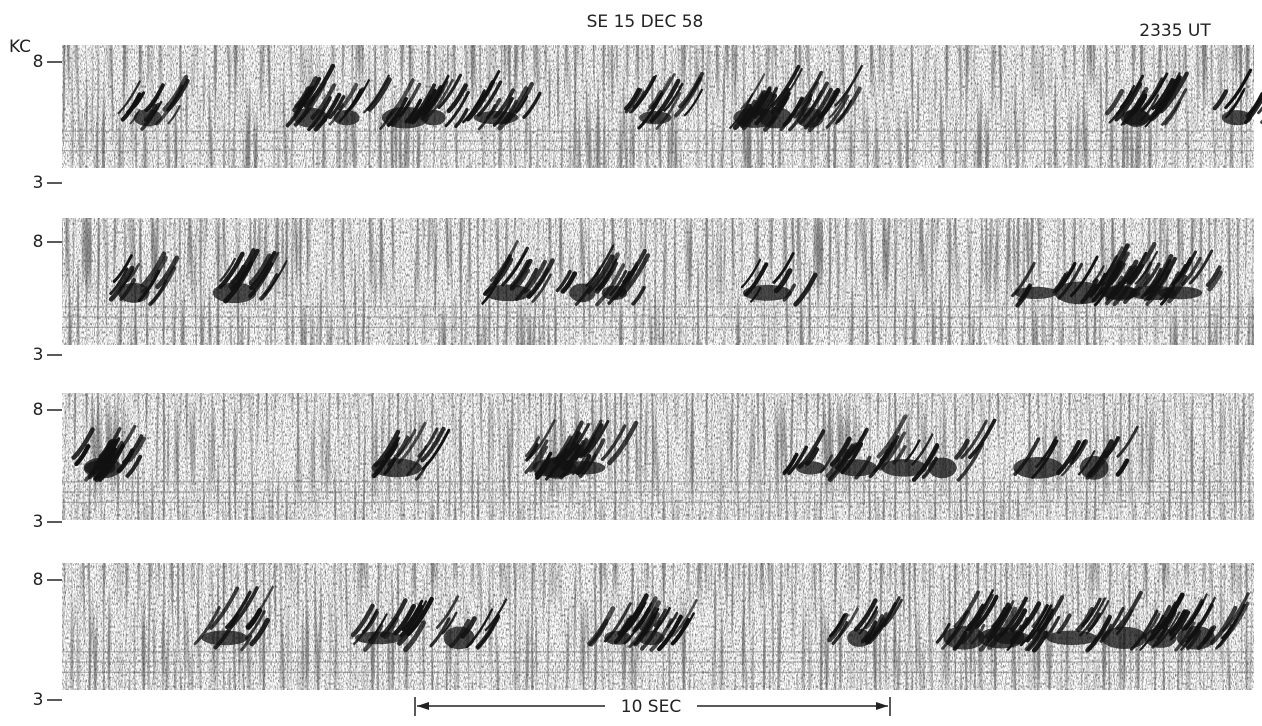 The image size is (1262, 726). I want to click on unit-label: KC, so click(20, 47).